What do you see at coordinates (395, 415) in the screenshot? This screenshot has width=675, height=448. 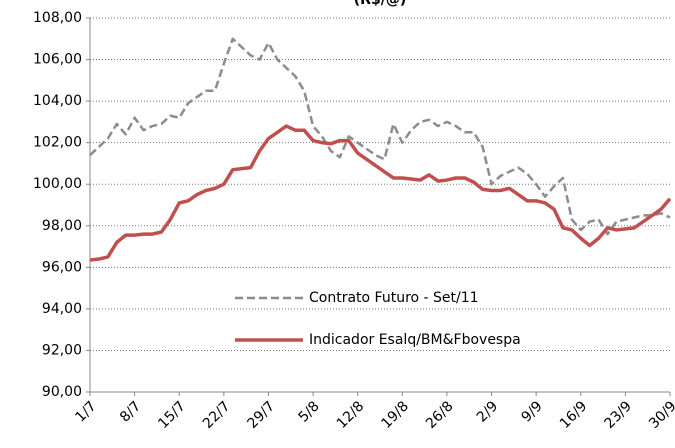 I see `x-tick-label: 19/8` at bounding box center [395, 415].